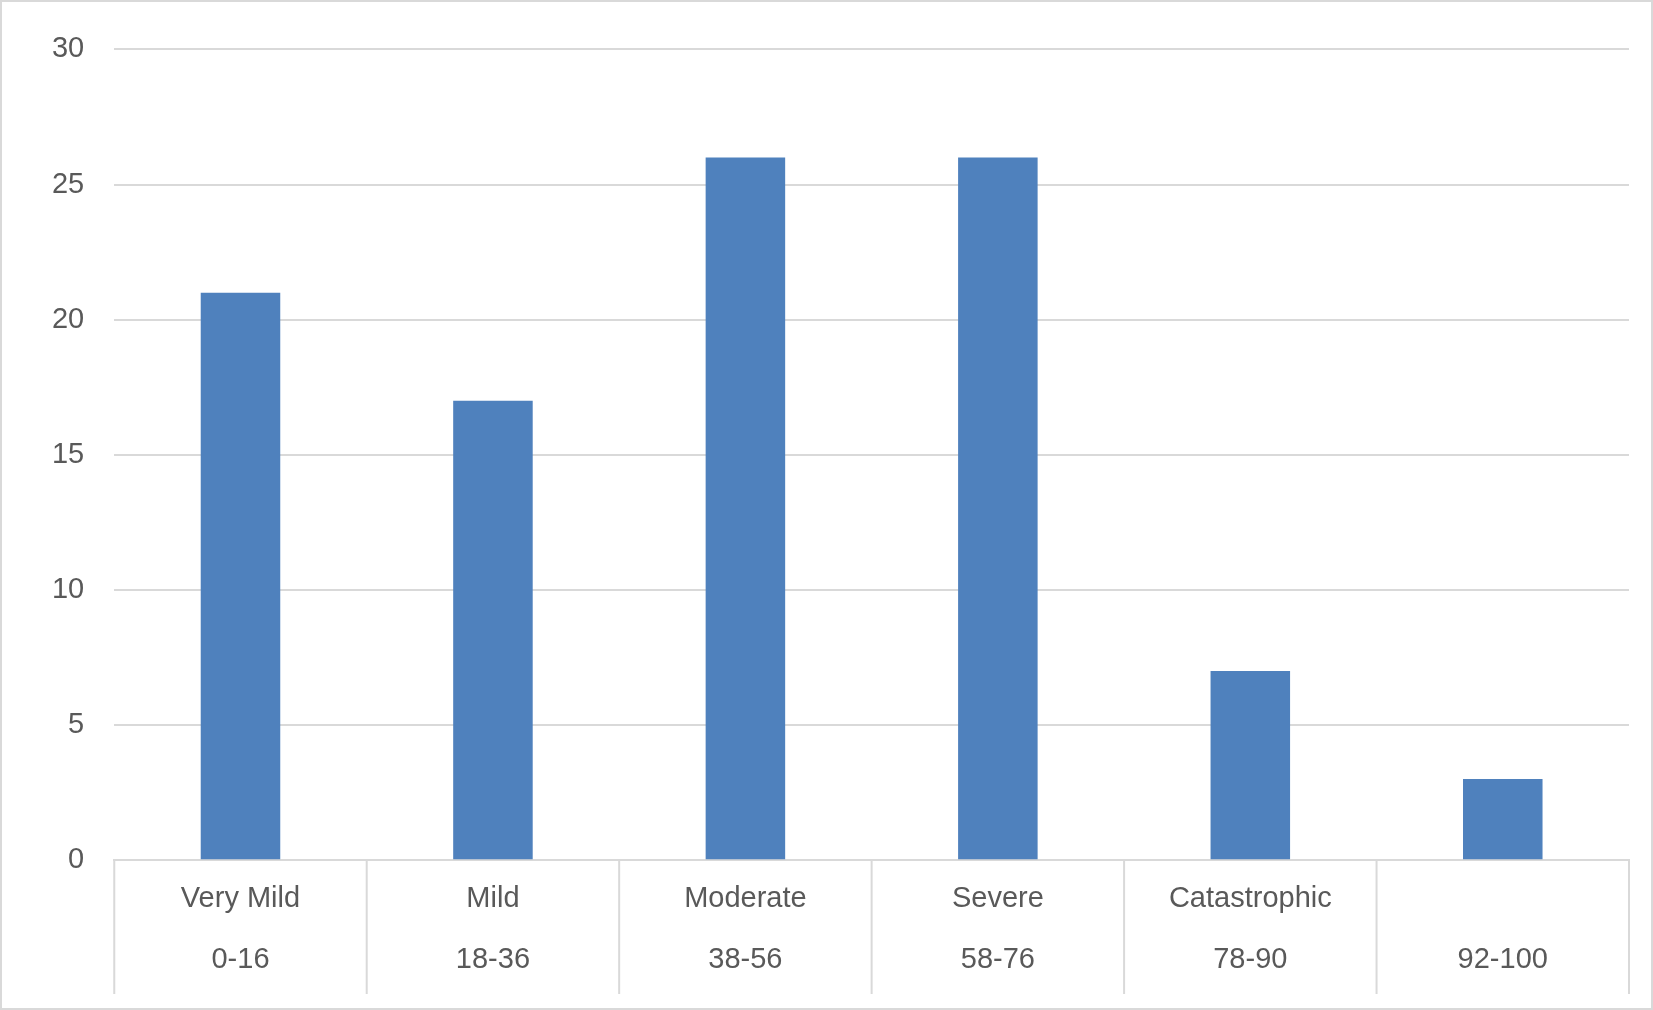  Describe the element at coordinates (745, 927) in the screenshot. I see `x-tick-label: Moderate 38-56` at that location.